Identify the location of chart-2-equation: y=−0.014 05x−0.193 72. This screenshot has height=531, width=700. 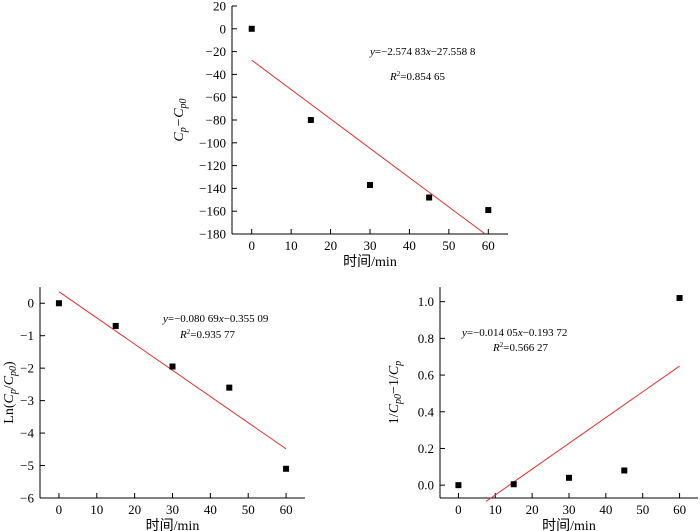
(514, 333).